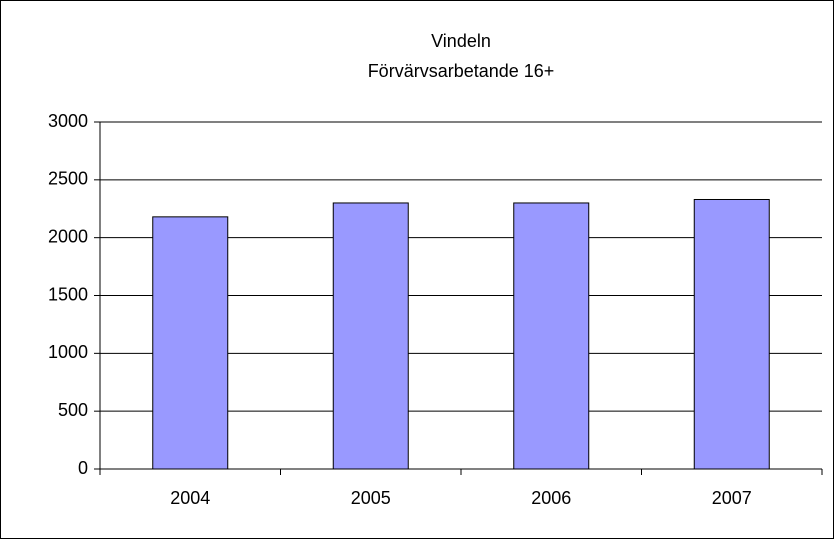 Image resolution: width=834 pixels, height=539 pixels. I want to click on x-tick-label: 2004, so click(190, 498).